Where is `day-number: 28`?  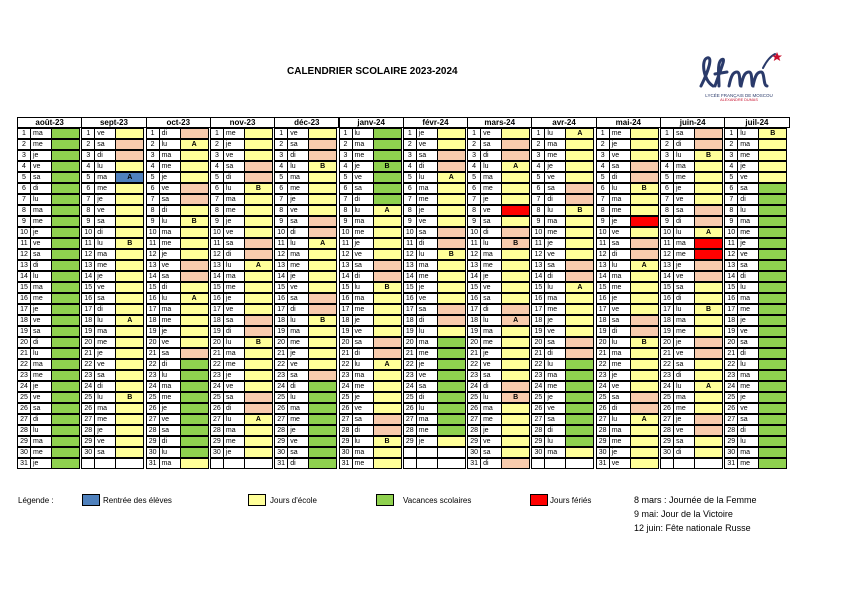
day-number: 28 is located at coordinates (474, 430).